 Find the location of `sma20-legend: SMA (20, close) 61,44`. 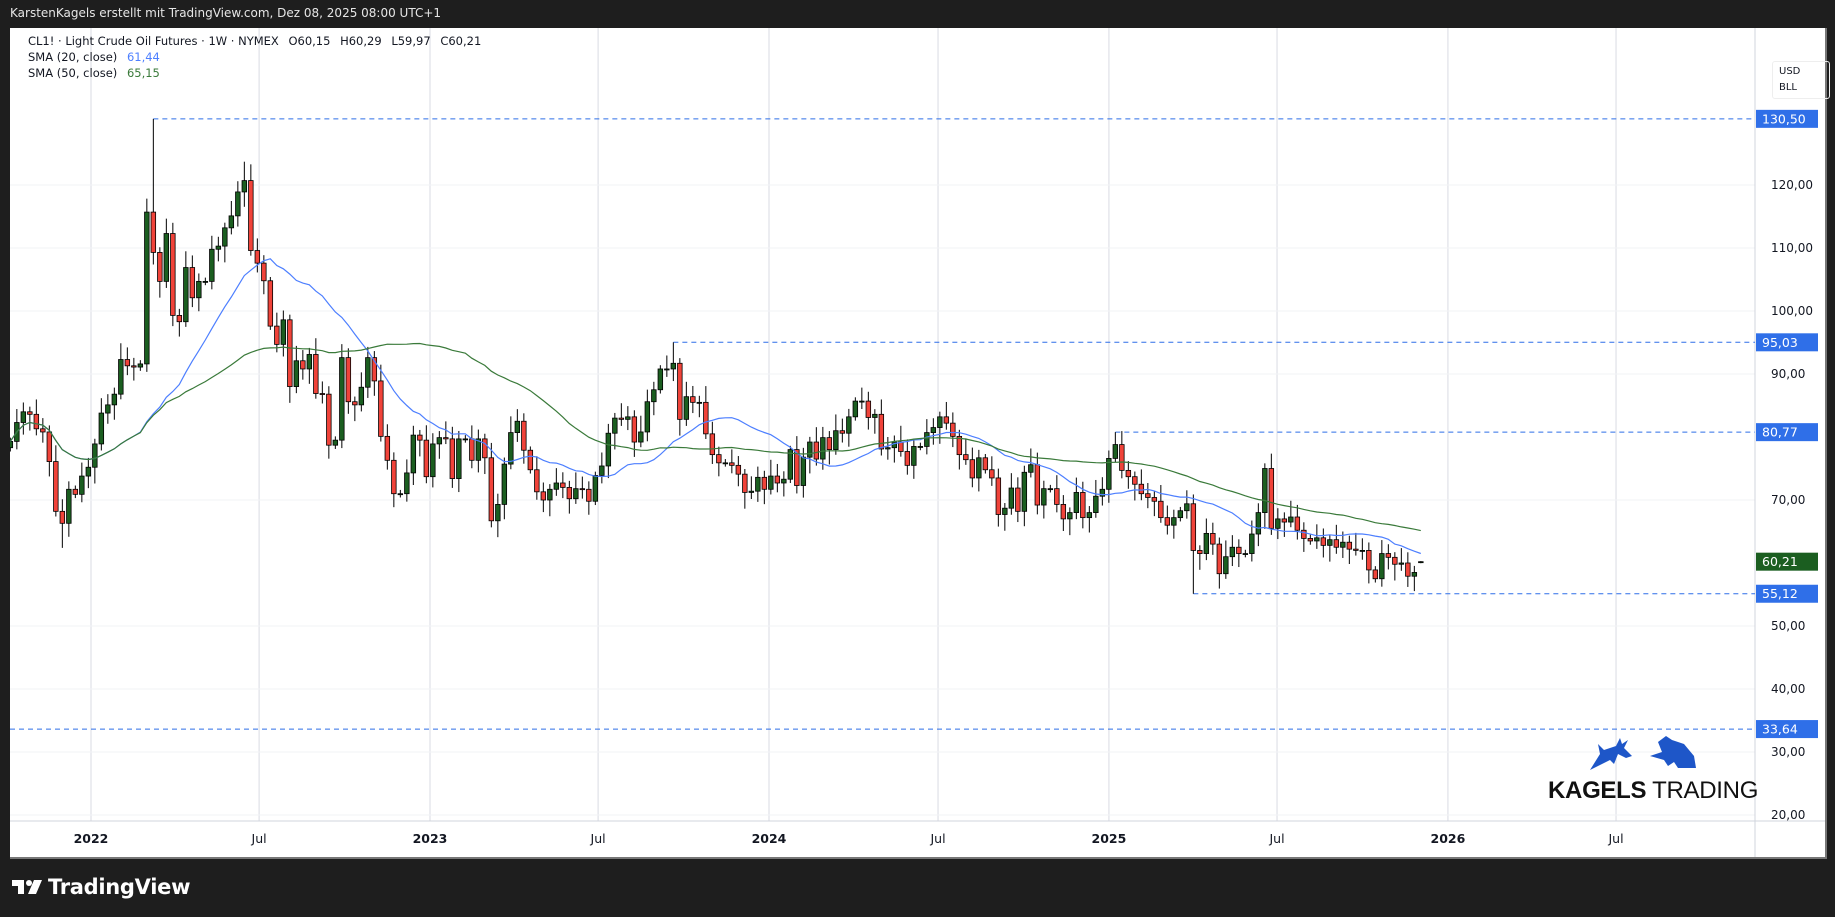

sma20-legend: SMA (20, close) 61,44 is located at coordinates (97, 57).